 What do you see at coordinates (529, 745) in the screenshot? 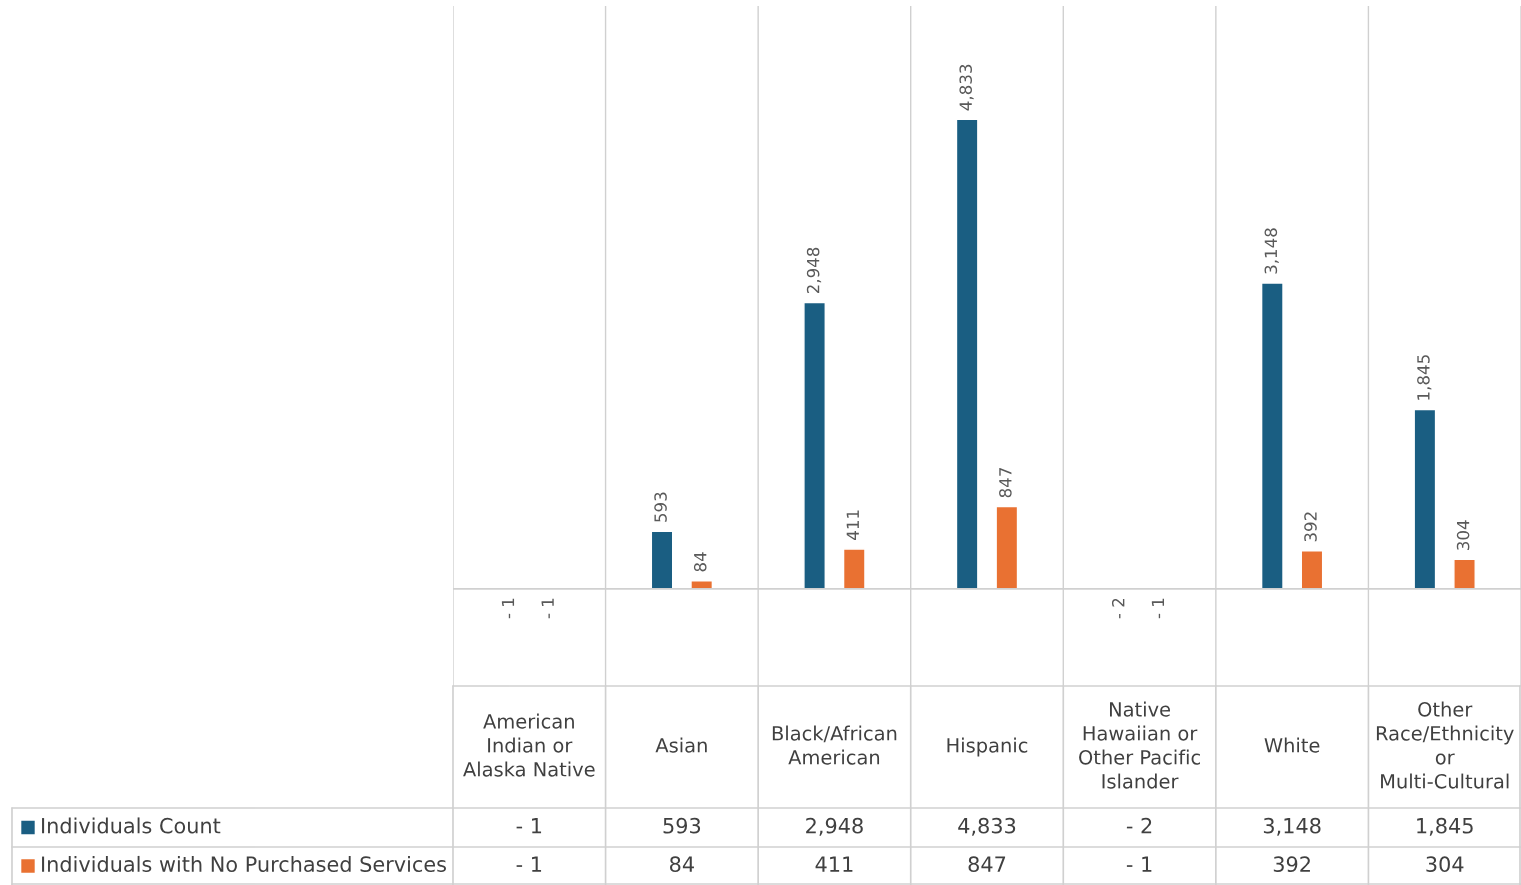
I see `x-tick-label: American Indian or Alaska Native` at bounding box center [529, 745].